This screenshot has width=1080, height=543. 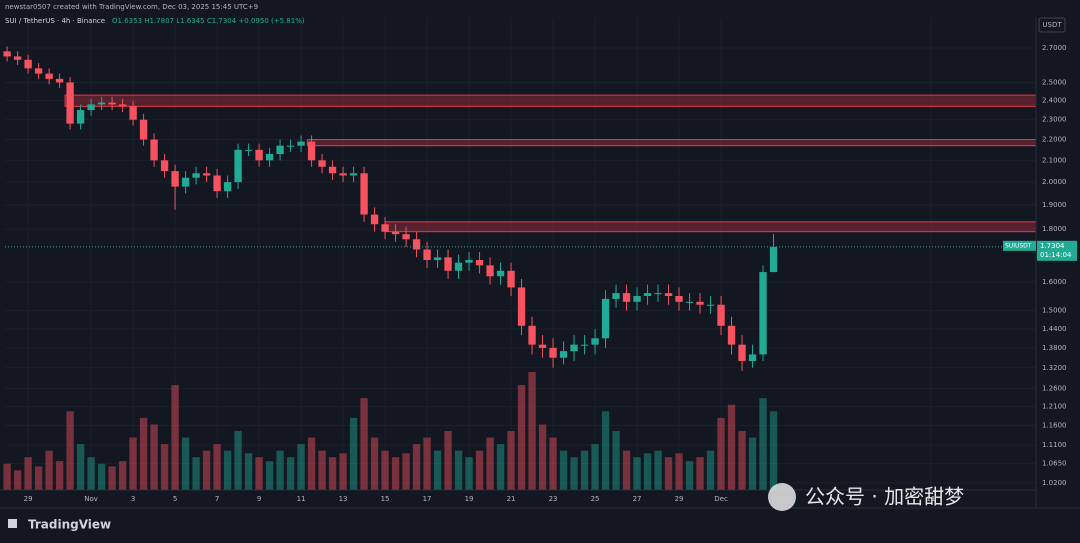 I want to click on x-tick-label: 19, so click(x=469, y=499).